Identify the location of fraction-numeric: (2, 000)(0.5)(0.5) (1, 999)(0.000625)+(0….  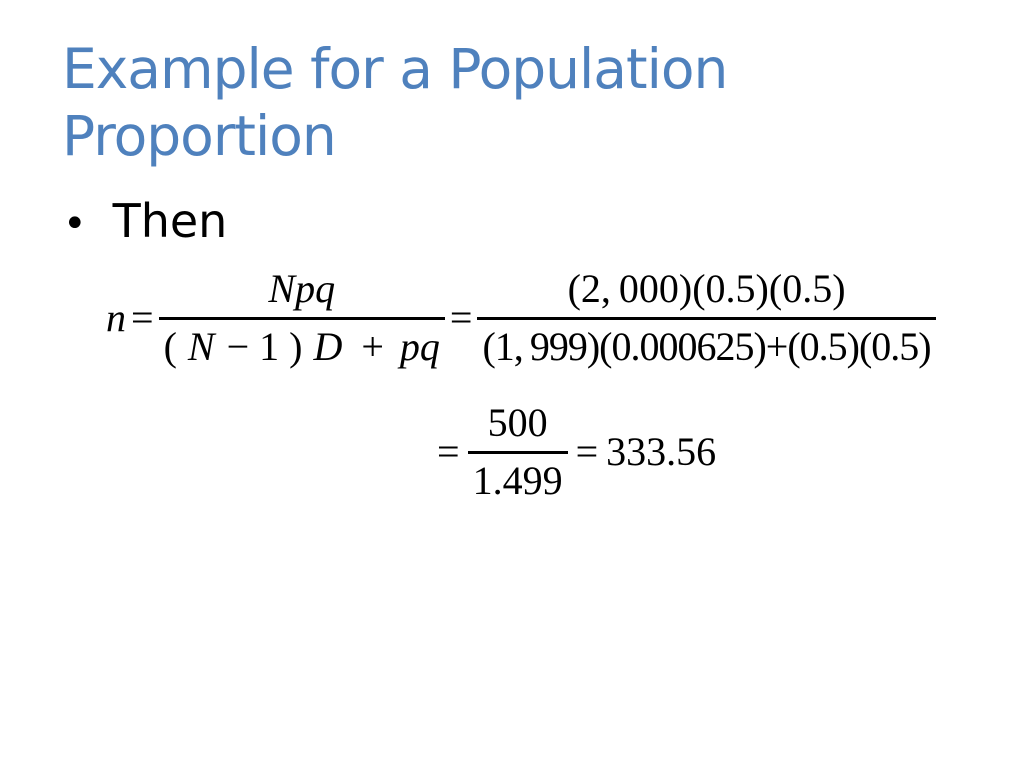
(706, 318).